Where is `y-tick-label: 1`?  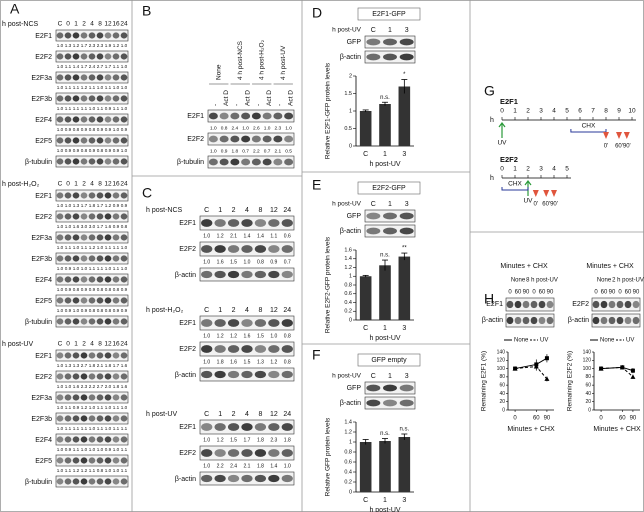 y-tick-label: 1 is located at coordinates (350, 111).